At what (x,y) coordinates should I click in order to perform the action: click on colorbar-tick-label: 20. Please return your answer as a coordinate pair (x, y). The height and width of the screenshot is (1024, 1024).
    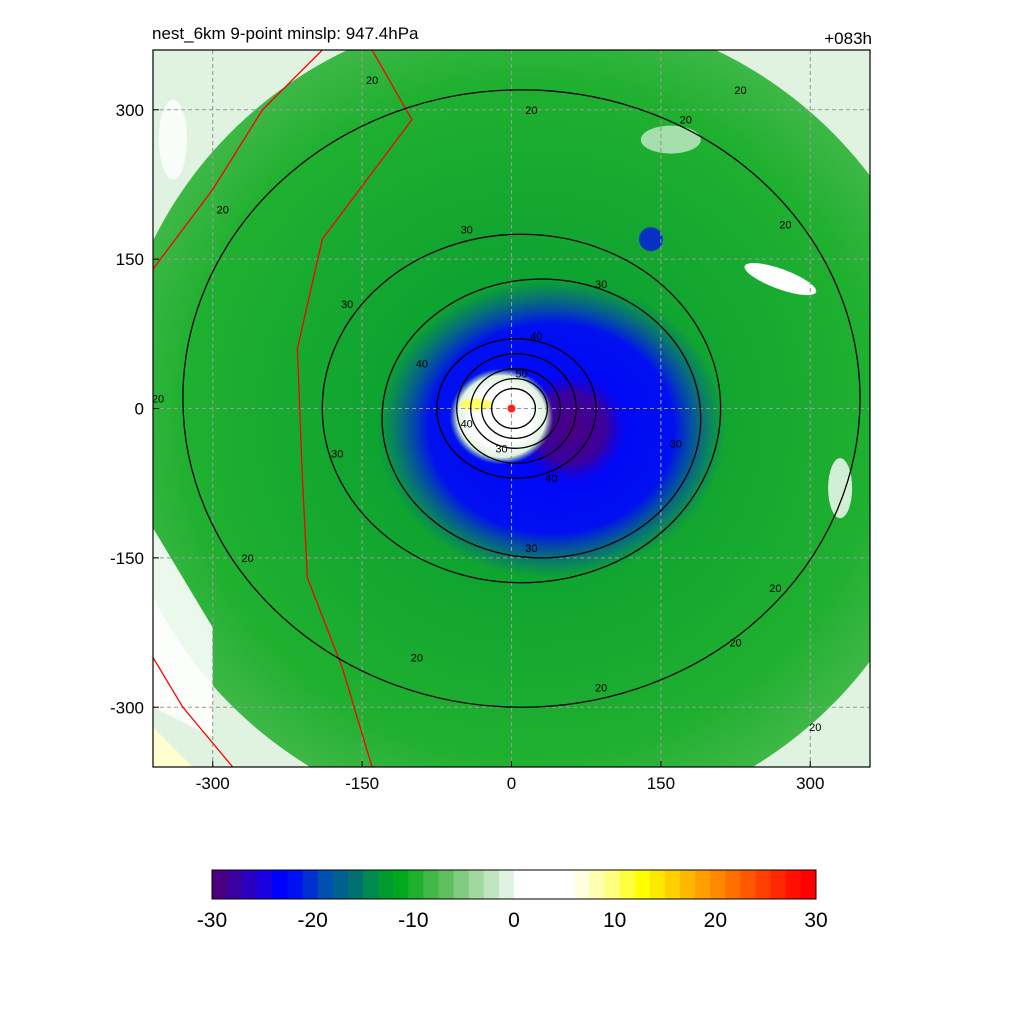
    Looking at the image, I should click on (715, 920).